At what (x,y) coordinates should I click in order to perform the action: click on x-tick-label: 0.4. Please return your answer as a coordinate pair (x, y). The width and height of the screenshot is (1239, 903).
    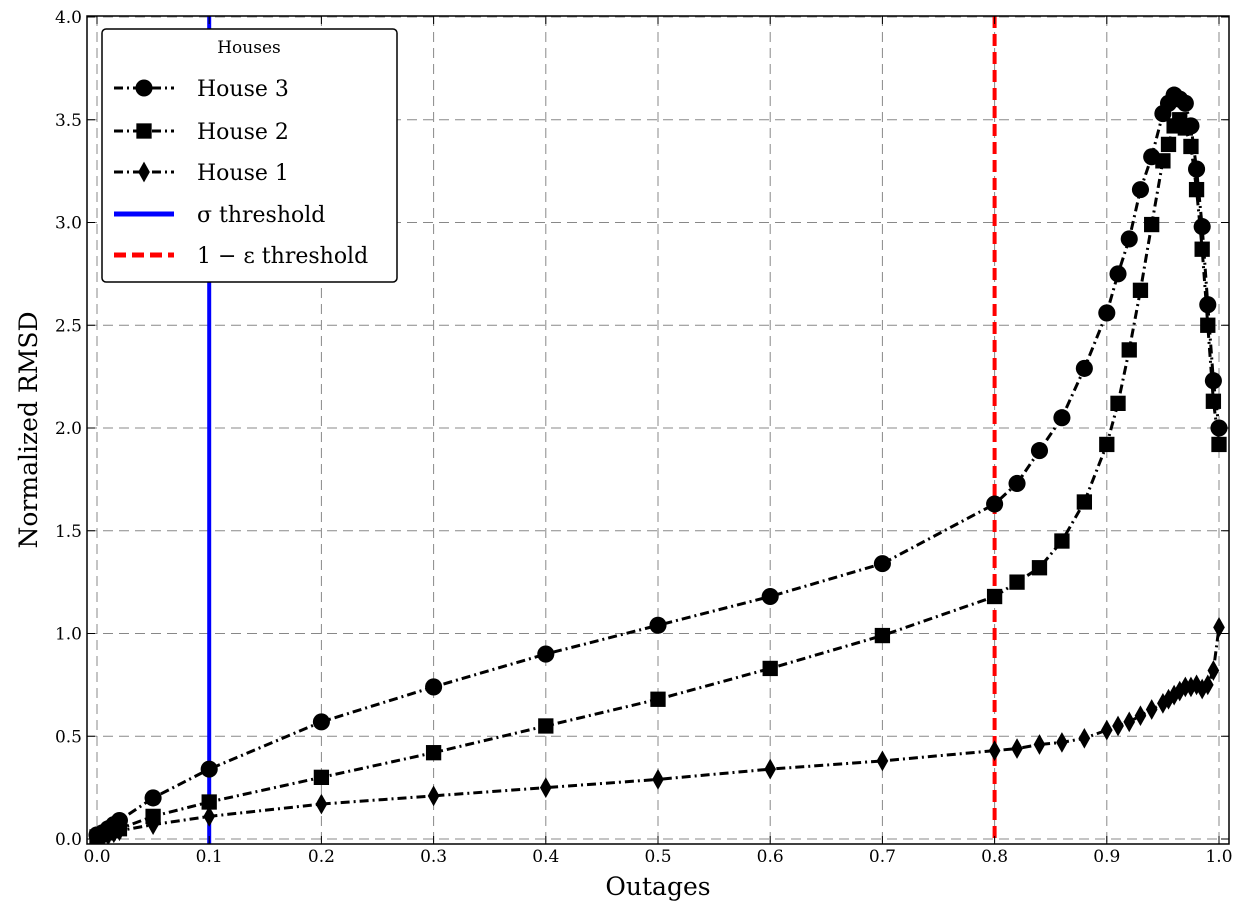
    Looking at the image, I should click on (545, 857).